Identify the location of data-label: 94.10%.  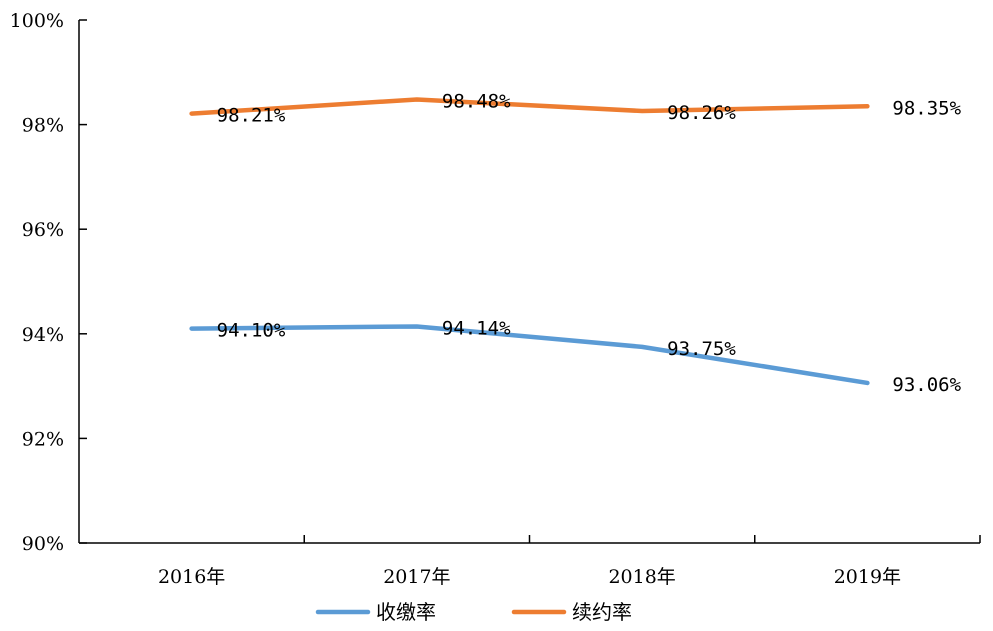
(251, 331).